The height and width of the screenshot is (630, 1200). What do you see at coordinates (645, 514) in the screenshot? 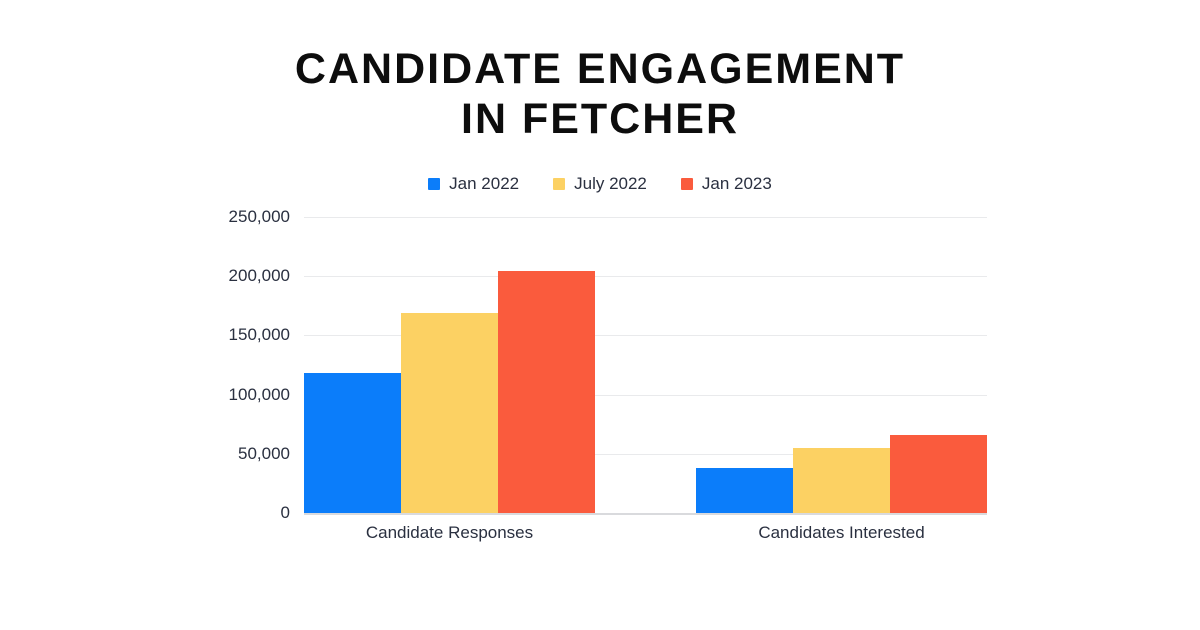
I see `x-axis-line` at bounding box center [645, 514].